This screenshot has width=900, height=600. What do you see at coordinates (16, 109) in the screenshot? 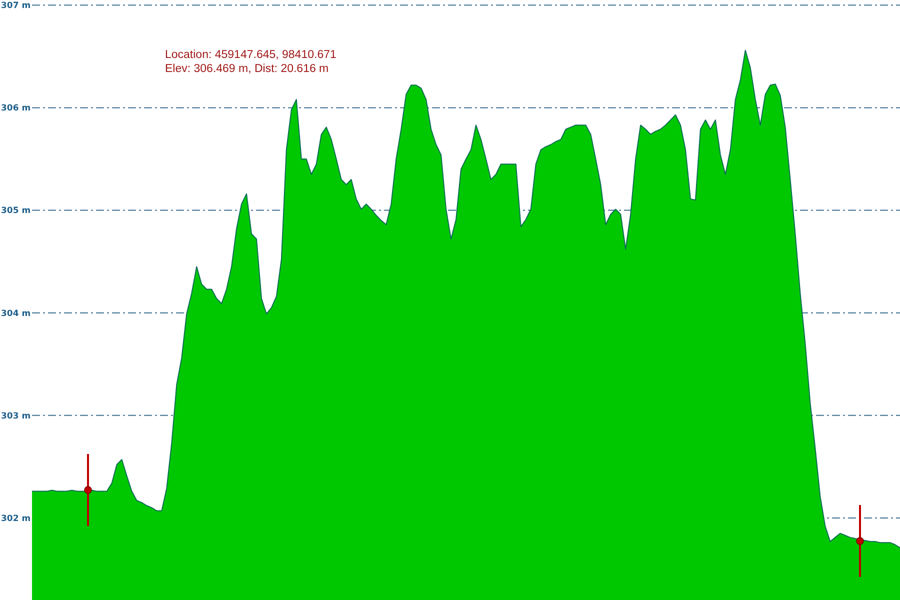
I see `y-tick-label: 306 m` at bounding box center [16, 109].